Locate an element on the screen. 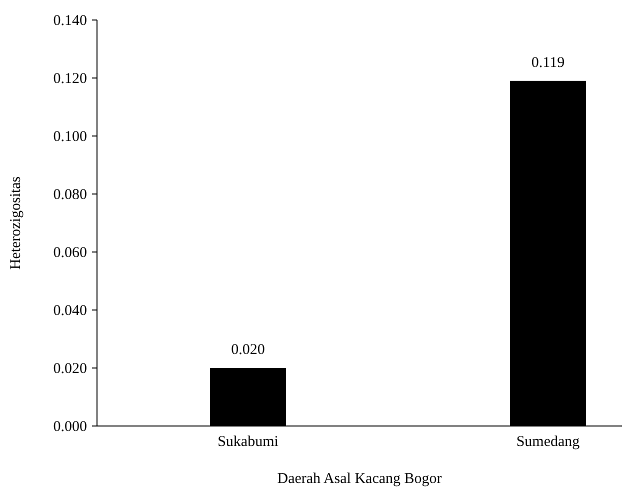 This screenshot has height=493, width=643. x-axis-title: Daerah Asal Kacang Bogor is located at coordinates (359, 479).